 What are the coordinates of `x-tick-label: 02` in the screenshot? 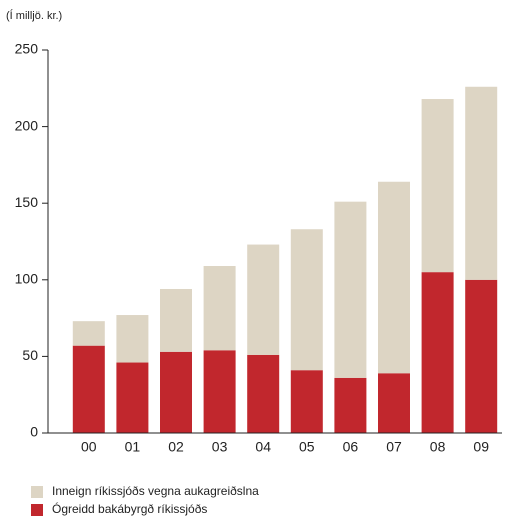 It's located at (176, 447).